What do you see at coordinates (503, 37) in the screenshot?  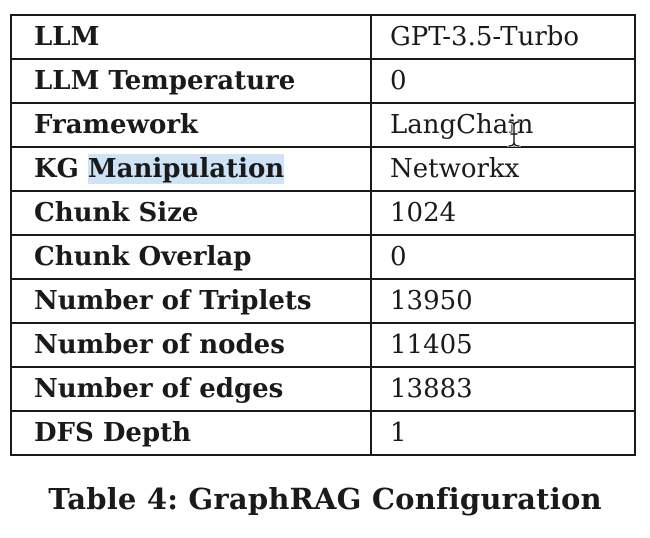 I see `row-value-llm: GPT-3.5-Turbo` at bounding box center [503, 37].